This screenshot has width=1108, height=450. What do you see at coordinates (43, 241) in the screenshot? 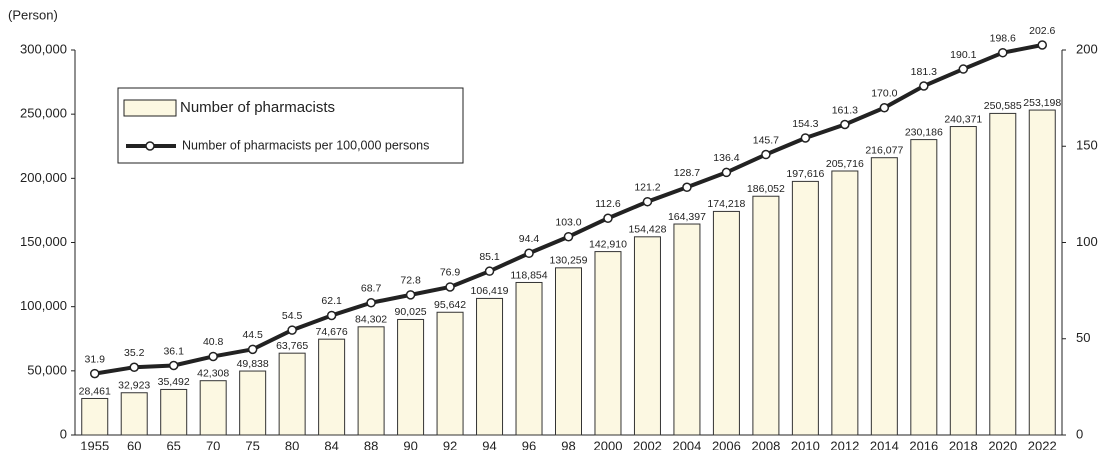
I see `y-tick-label: 150,000` at bounding box center [43, 241].